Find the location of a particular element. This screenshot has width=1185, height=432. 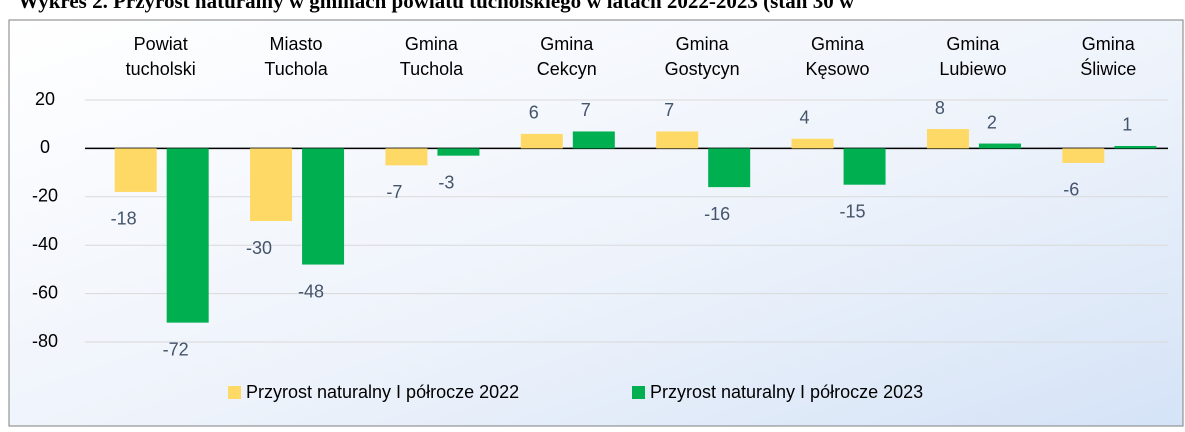

y-tick-label: -80 is located at coordinates (45, 341).